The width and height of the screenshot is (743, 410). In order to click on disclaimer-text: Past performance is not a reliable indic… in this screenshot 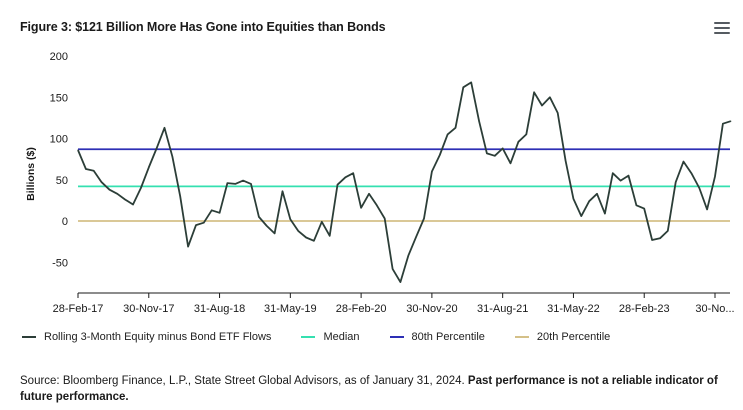, I will do `click(369, 389)`.